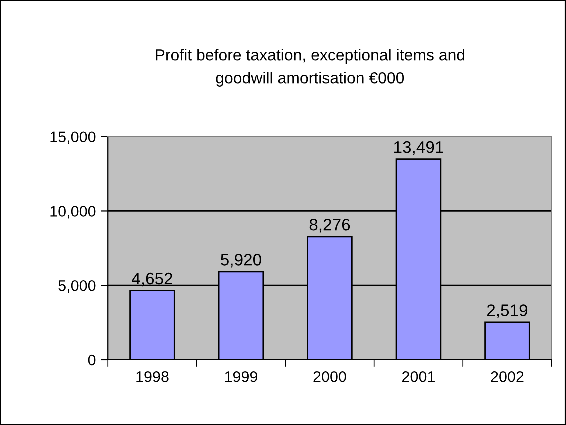  What do you see at coordinates (152, 279) in the screenshot?
I see `data-label: 4,652` at bounding box center [152, 279].